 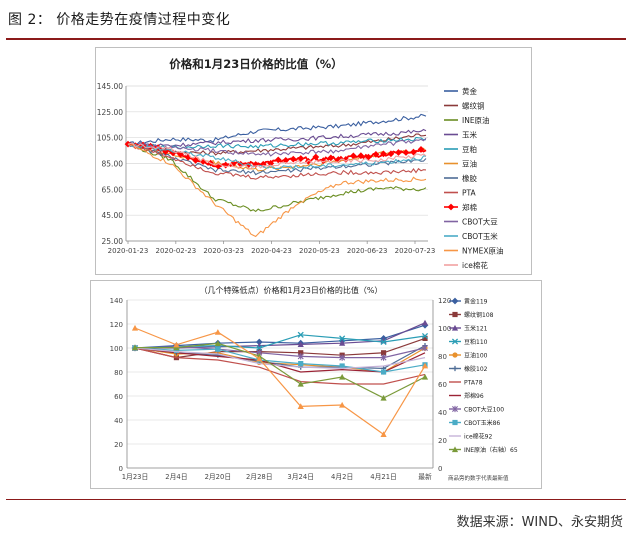 What do you see at coordinates (442, 413) in the screenshot?
I see `y2-tick-label-bottom: 40` at bounding box center [442, 413].